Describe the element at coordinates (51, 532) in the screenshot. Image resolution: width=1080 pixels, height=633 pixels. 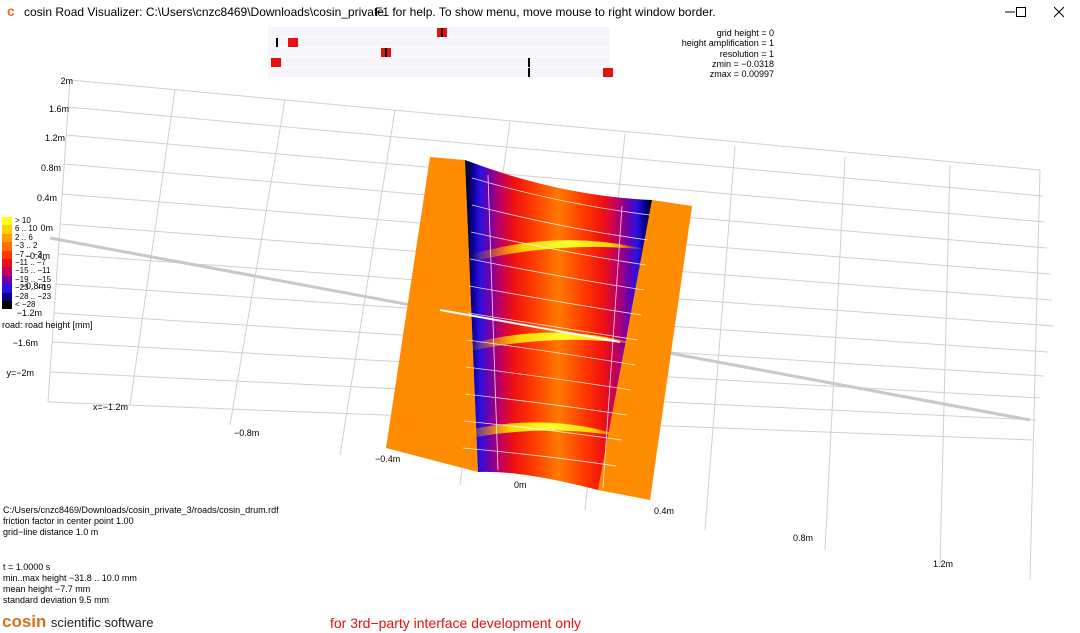
I see `grid-line-distance: grid−line distance 1.0 m` at that location.